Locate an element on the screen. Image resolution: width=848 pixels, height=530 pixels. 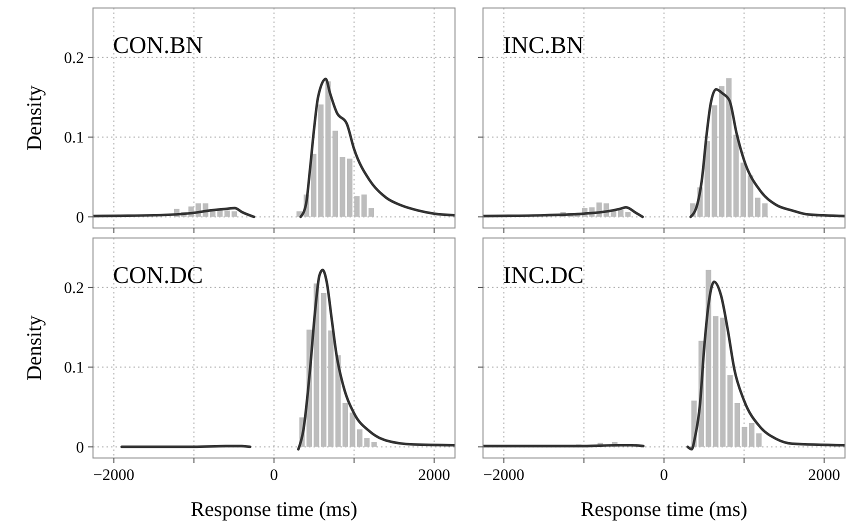
text: CON.DC is located at coordinates (158, 276).